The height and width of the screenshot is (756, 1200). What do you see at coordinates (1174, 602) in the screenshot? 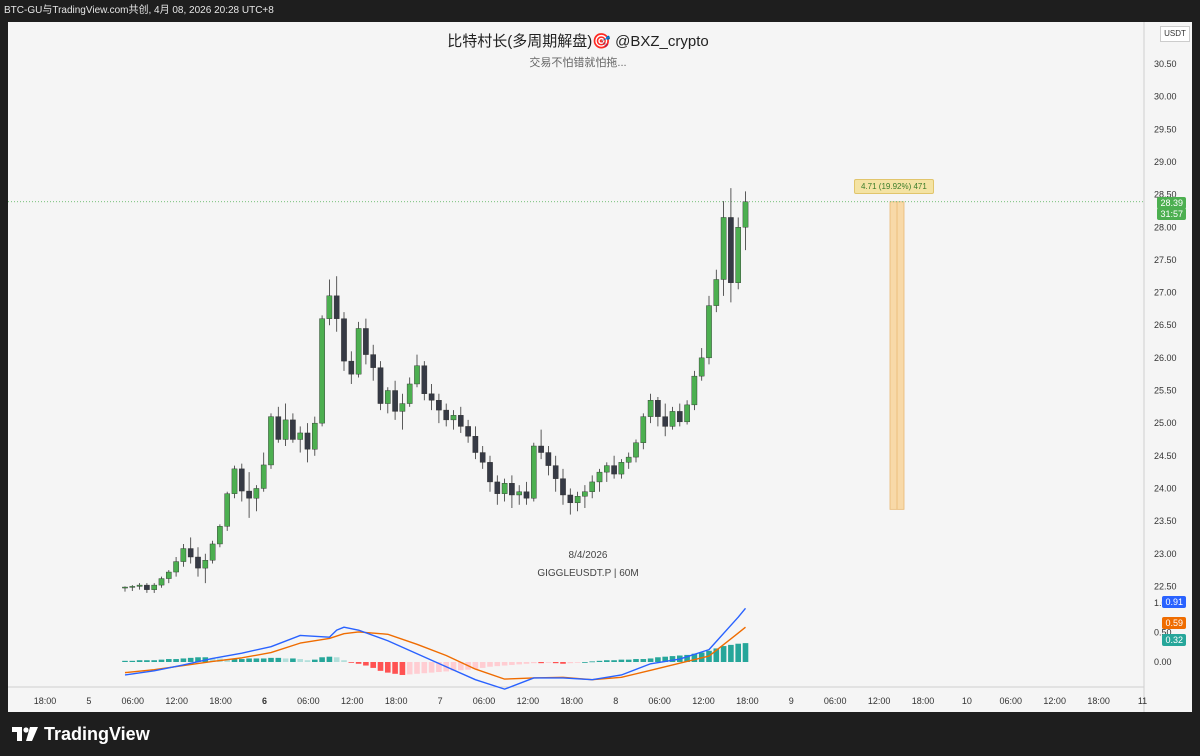
I see `macd-value-tag: 0.91` at bounding box center [1174, 602].